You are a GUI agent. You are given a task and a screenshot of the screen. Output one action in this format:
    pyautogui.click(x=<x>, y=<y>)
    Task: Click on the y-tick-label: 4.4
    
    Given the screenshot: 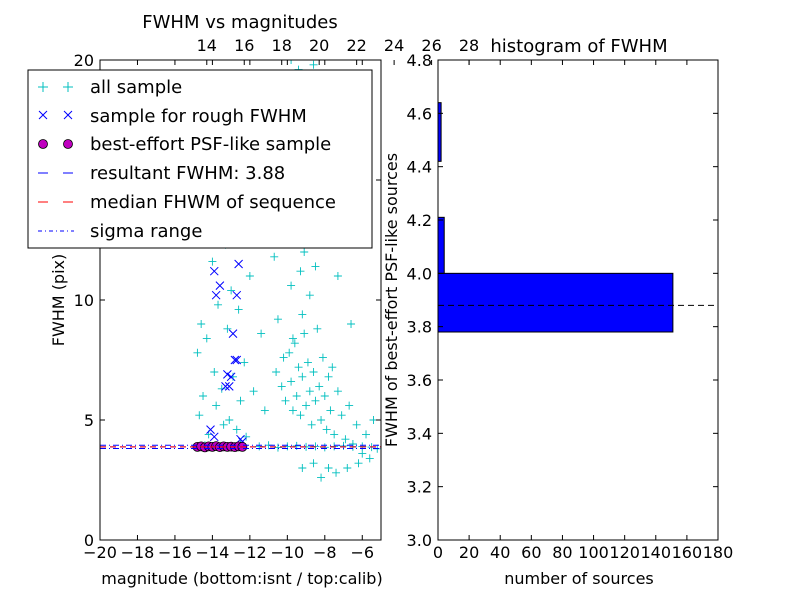 What is the action you would take?
    pyautogui.click(x=419, y=167)
    